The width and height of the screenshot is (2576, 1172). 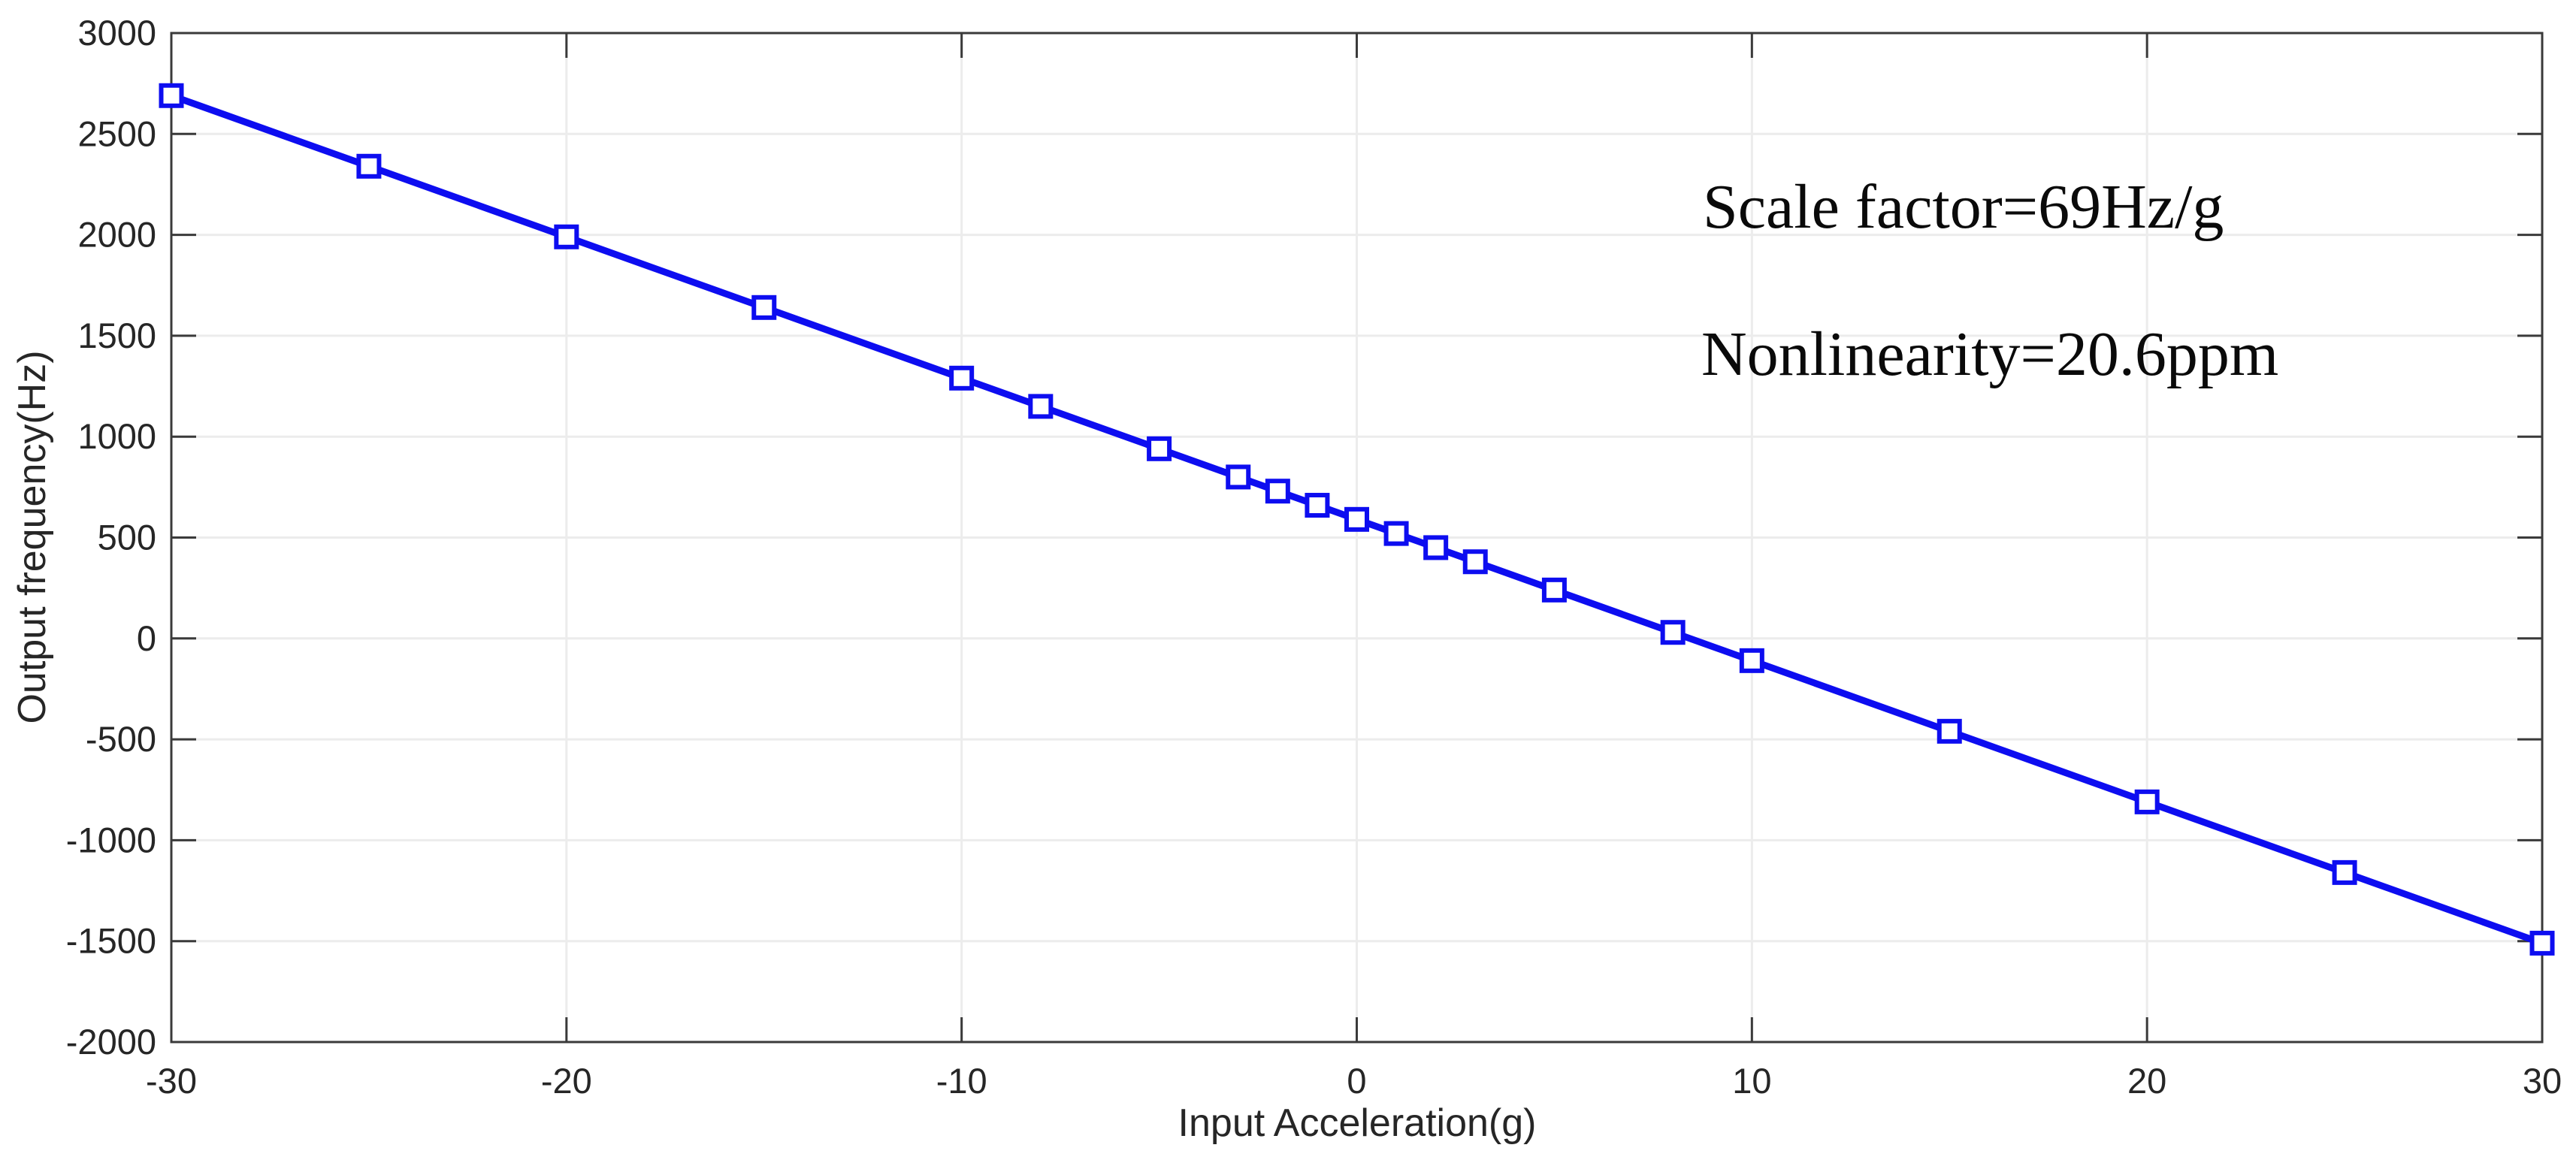 I want to click on x-tick-label: 20, so click(x=2146, y=1081).